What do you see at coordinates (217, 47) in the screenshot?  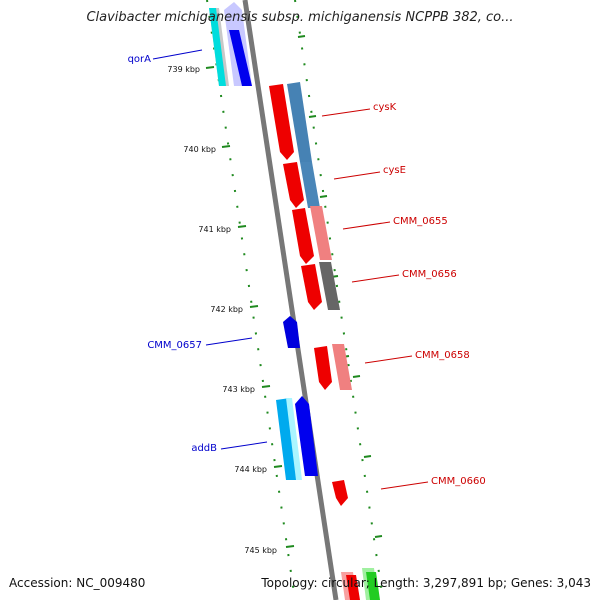 I see `gene-qora-cyan` at bounding box center [217, 47].